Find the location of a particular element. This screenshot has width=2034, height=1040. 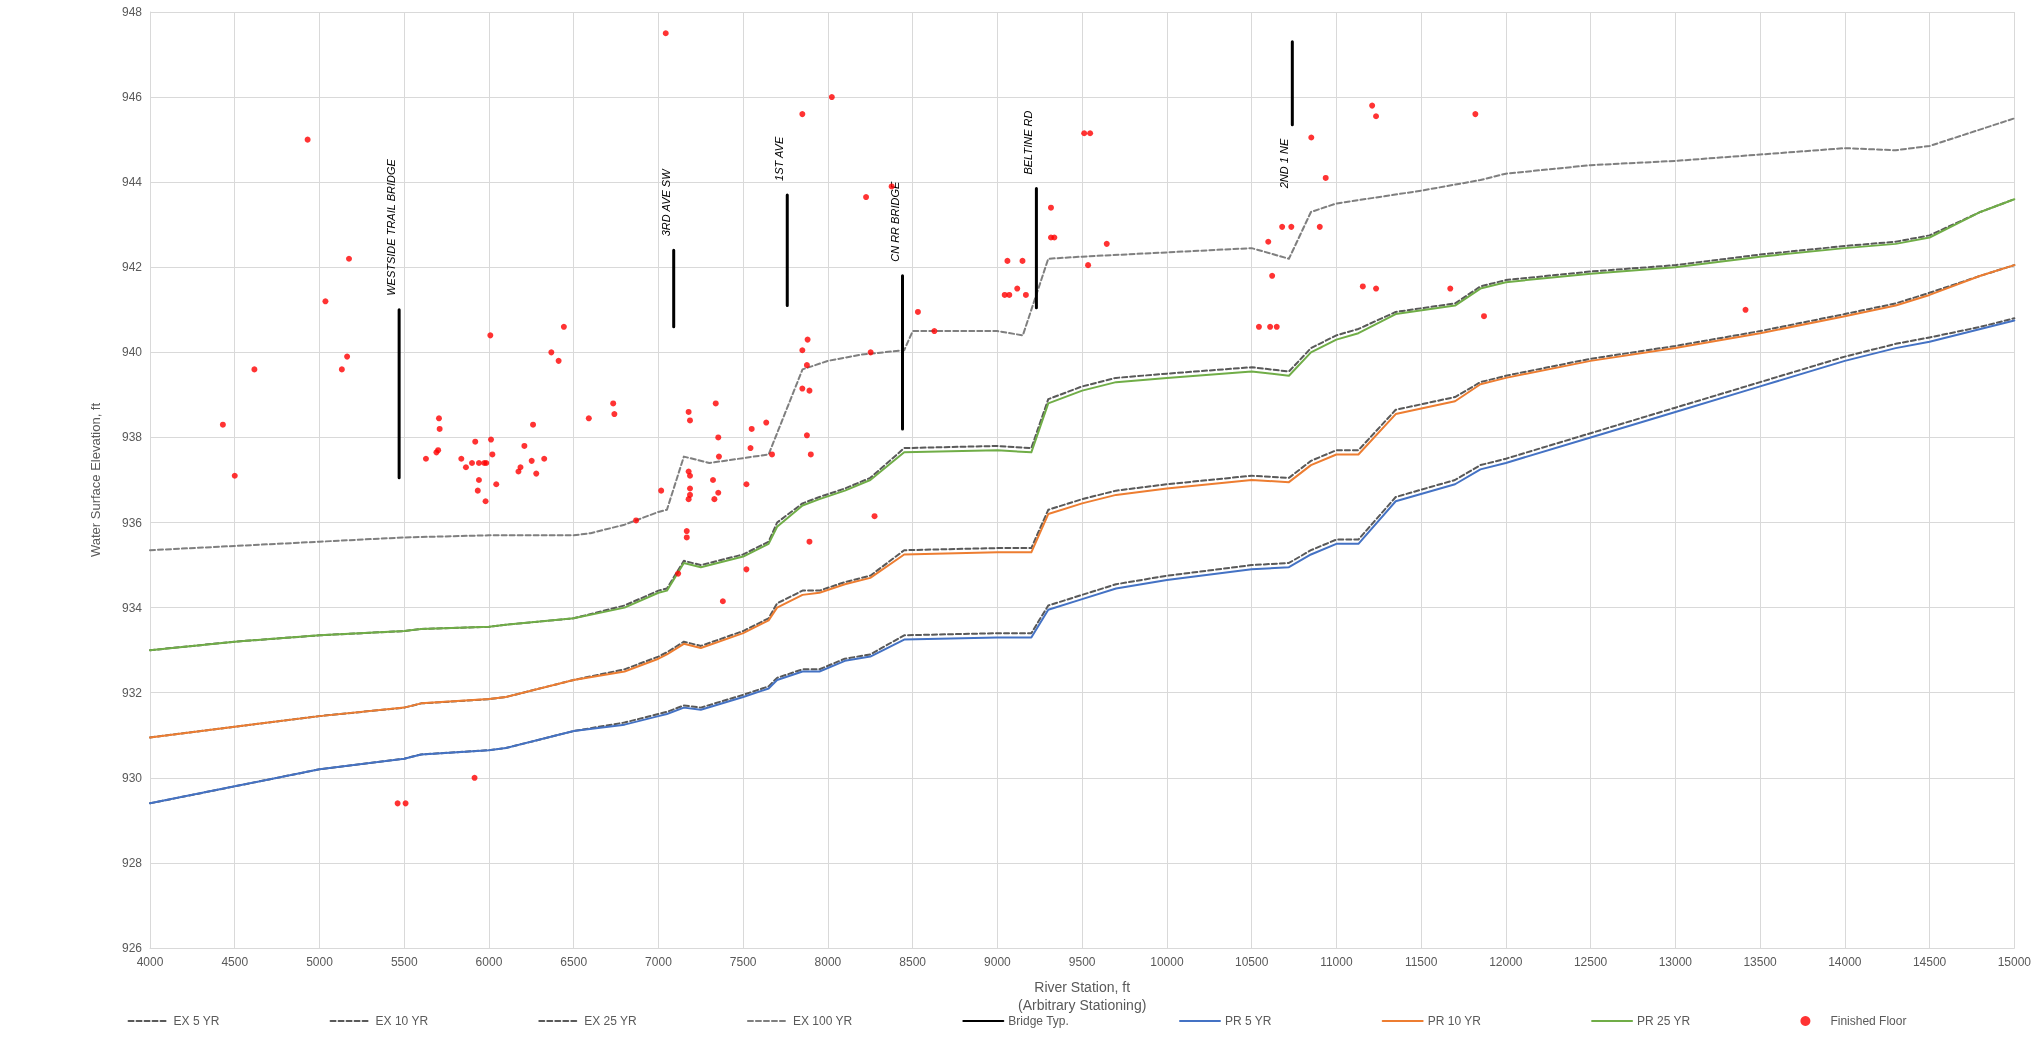

x-tick-label: 7500 is located at coordinates (743, 962).